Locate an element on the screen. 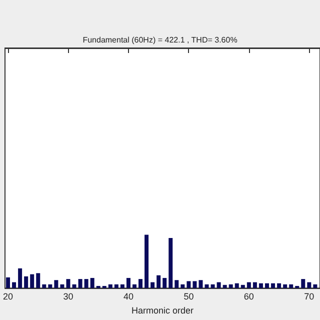 This screenshot has width=320, height=320. x-tick-label: 40 is located at coordinates (128, 297).